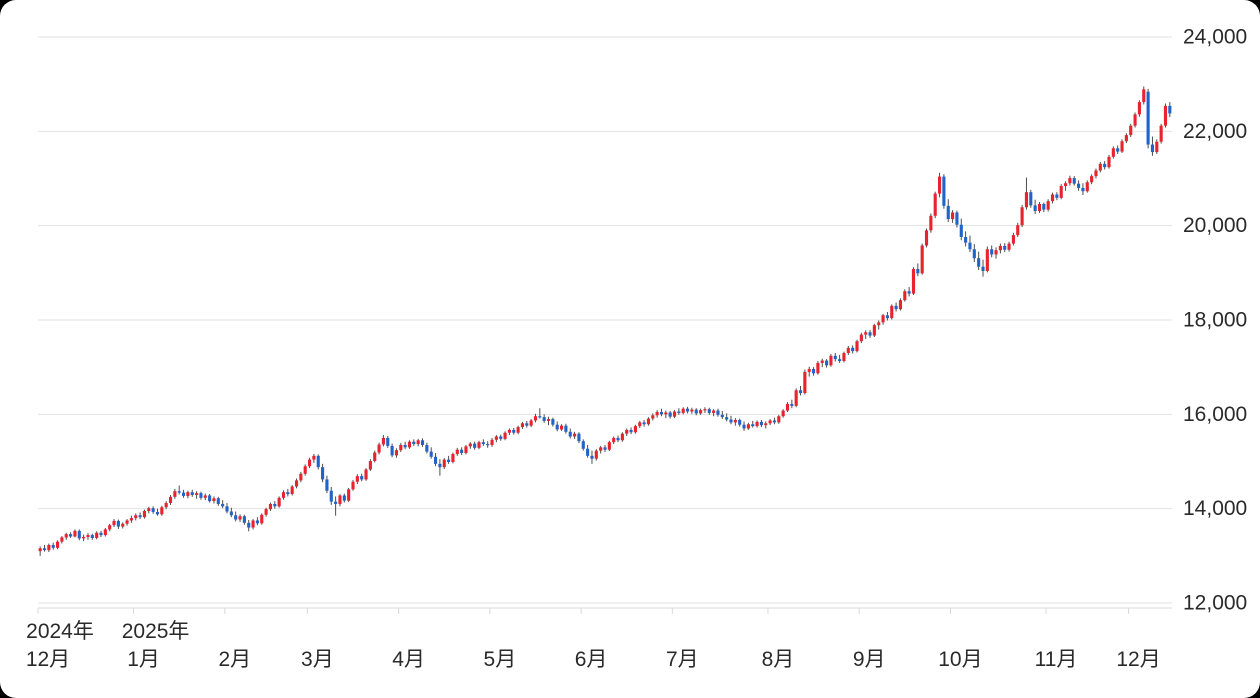 The height and width of the screenshot is (698, 1260). I want to click on month-label: 9月, so click(869, 659).